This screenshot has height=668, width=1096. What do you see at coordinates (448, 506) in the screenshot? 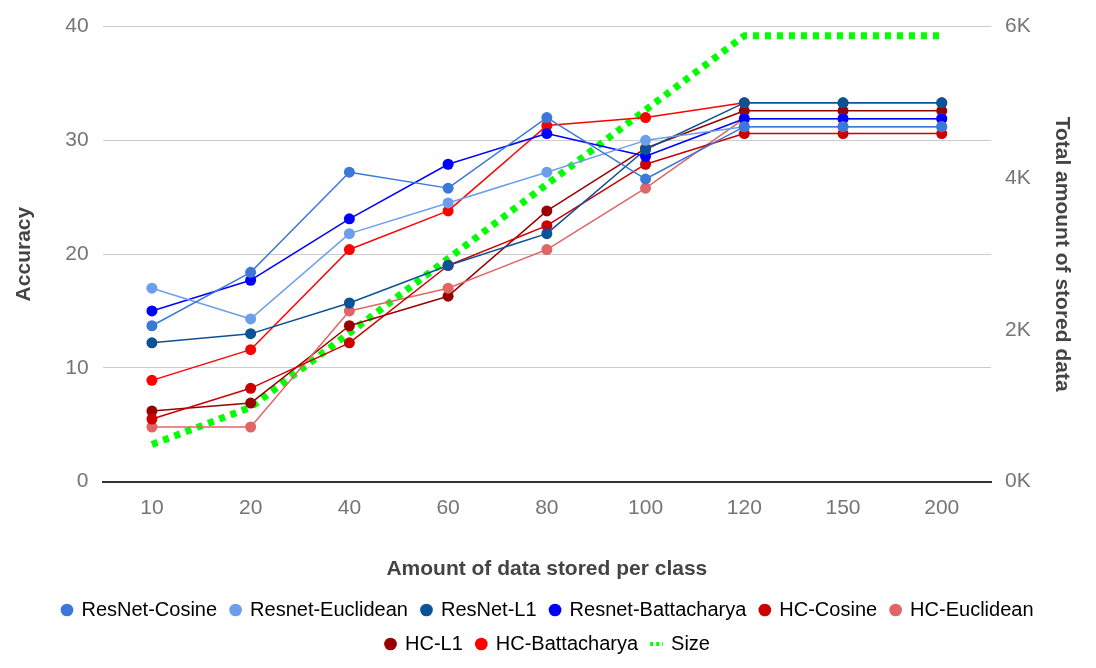
I see `x-tick-label: 60` at bounding box center [448, 506].